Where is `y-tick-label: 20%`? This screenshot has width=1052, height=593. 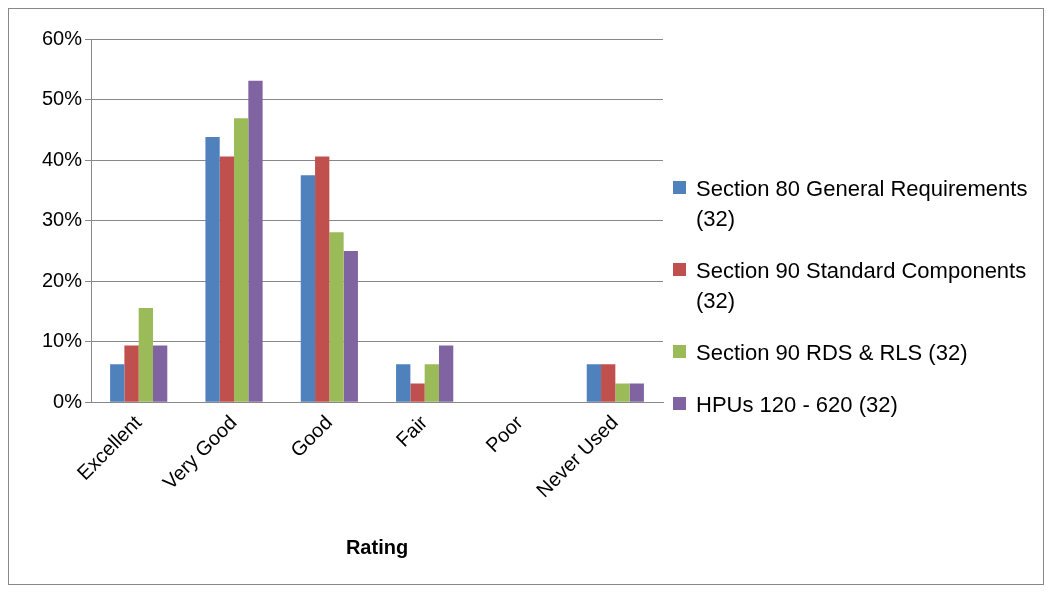
y-tick-label: 20% is located at coordinates (62, 279).